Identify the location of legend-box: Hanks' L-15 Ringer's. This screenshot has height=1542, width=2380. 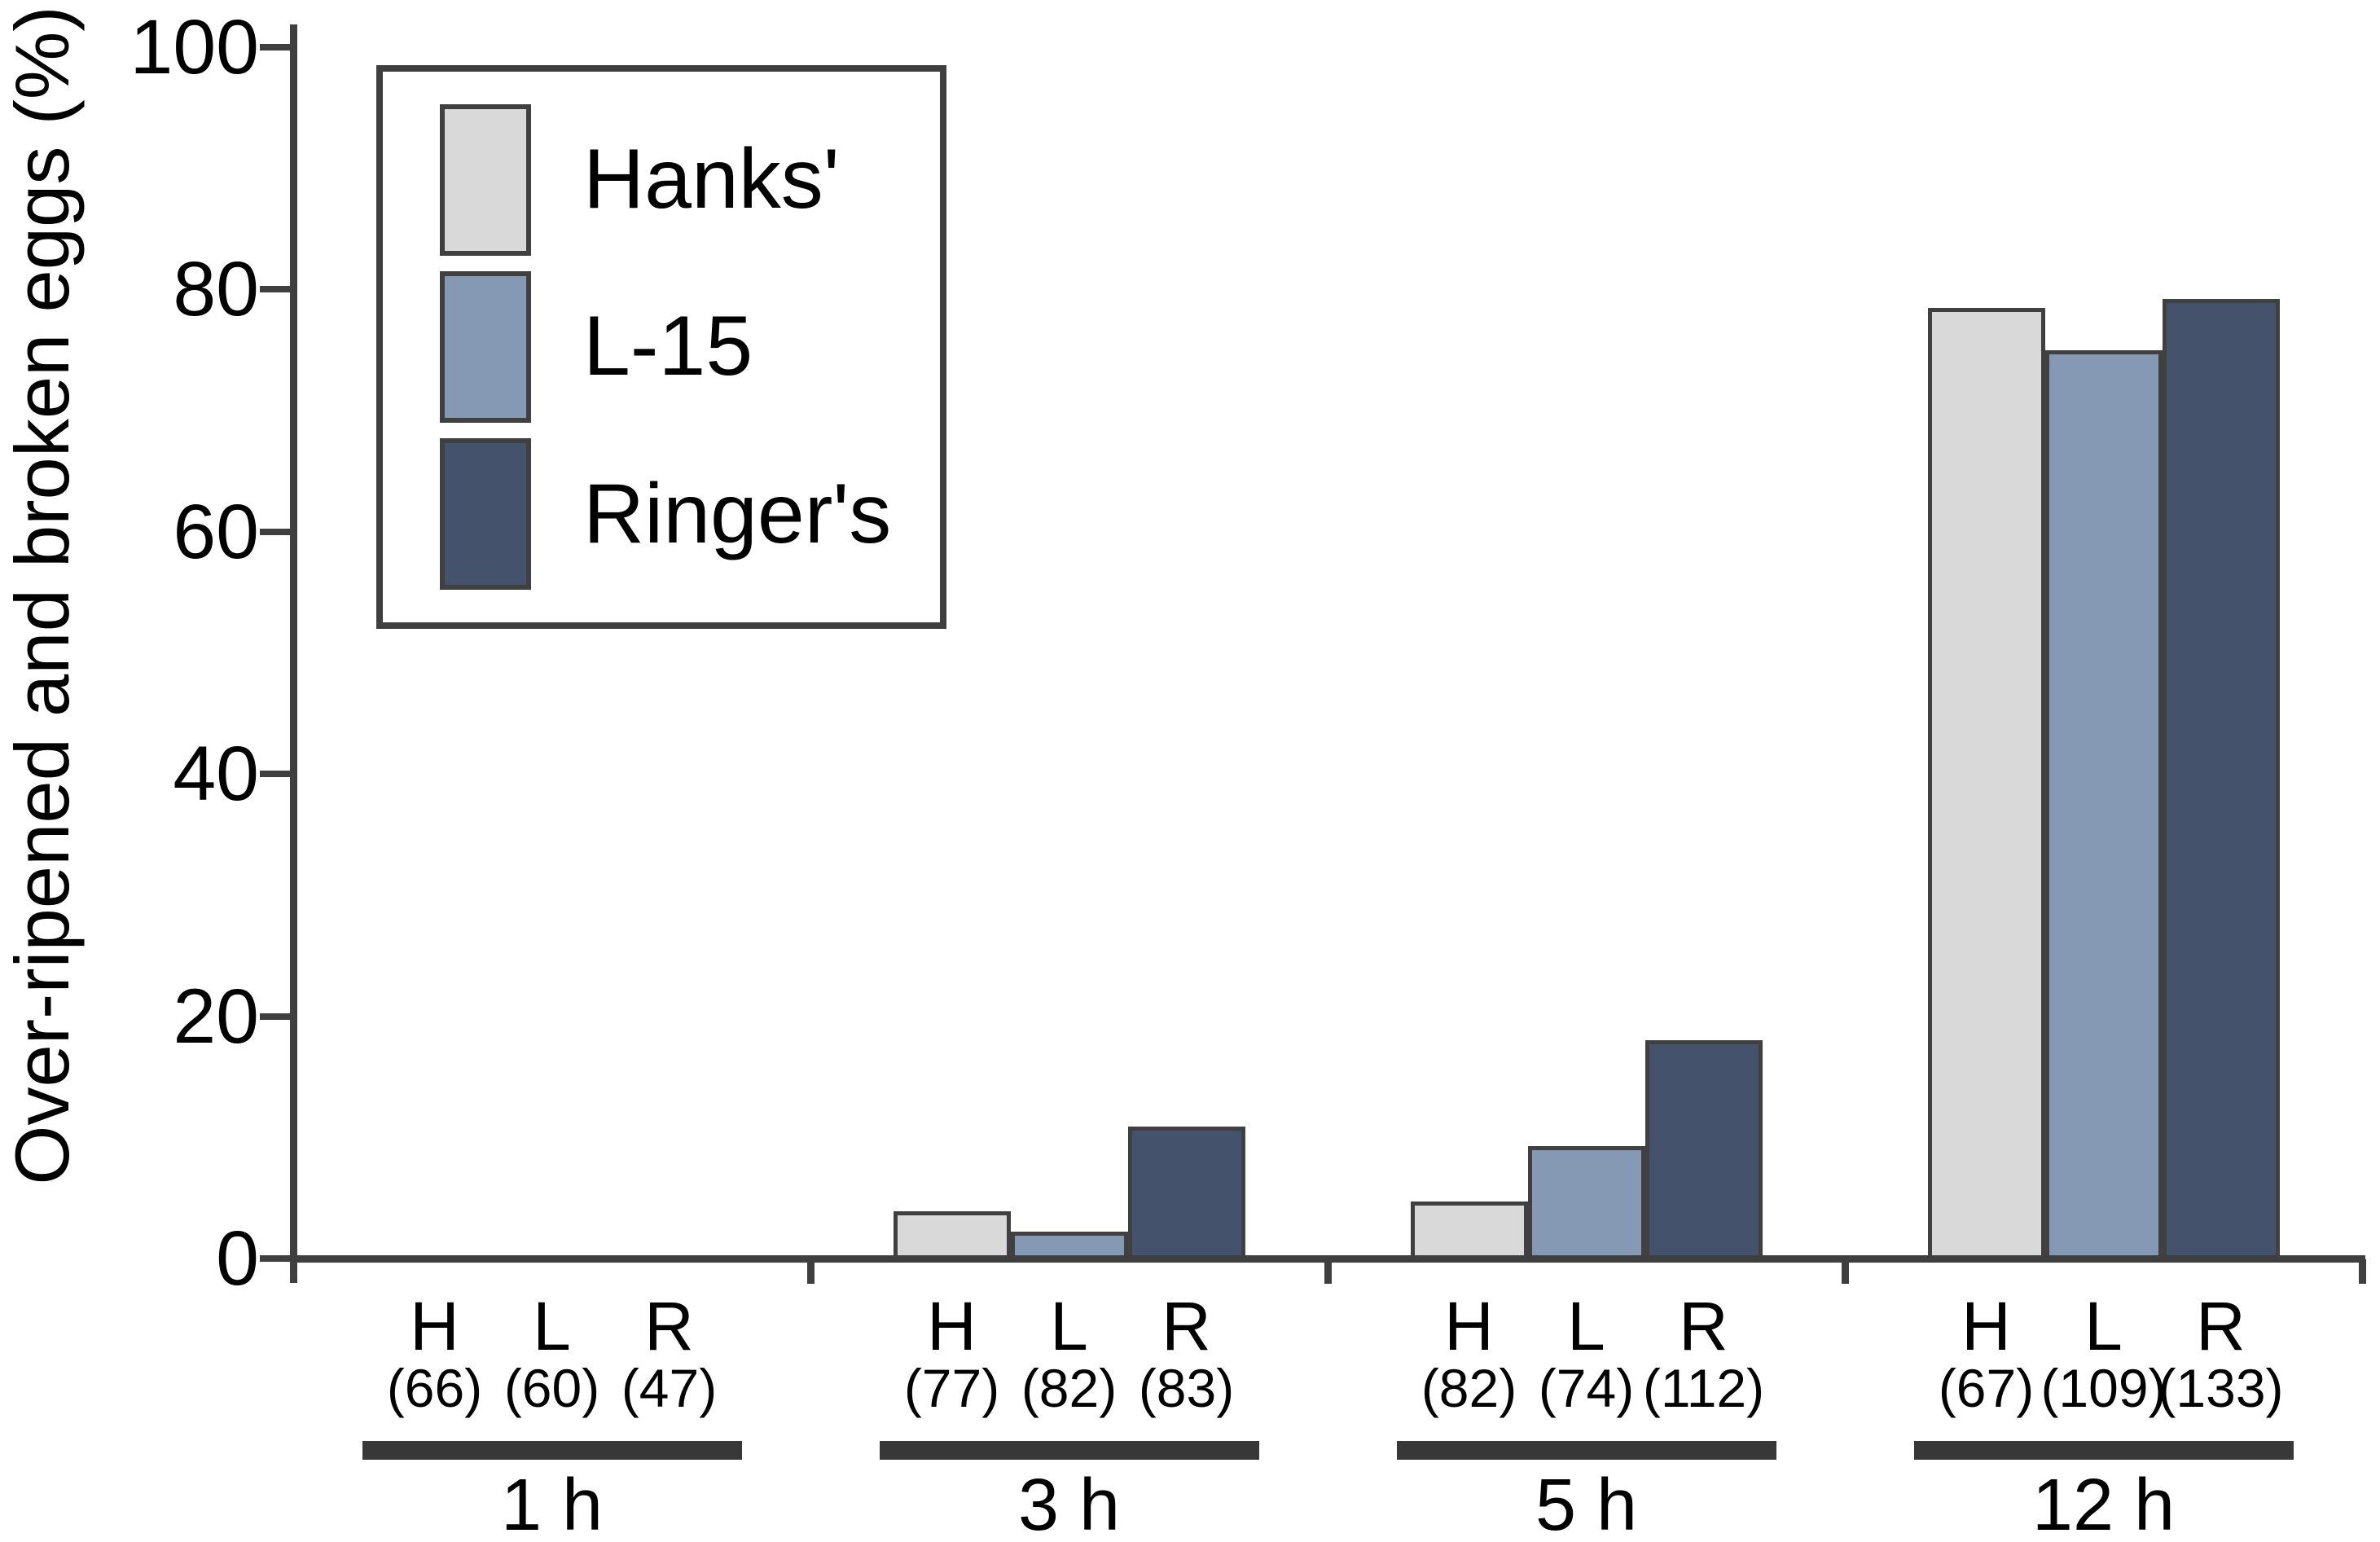
(661, 347).